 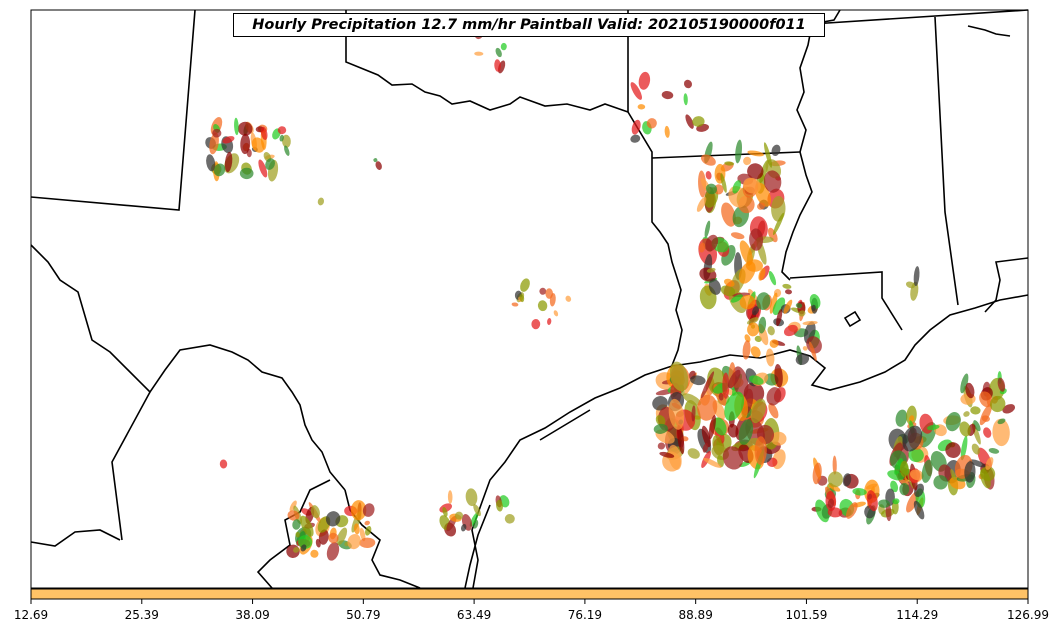 What do you see at coordinates (141, 615) in the screenshot?
I see `colorbar-tick-label: 25.39` at bounding box center [141, 615].